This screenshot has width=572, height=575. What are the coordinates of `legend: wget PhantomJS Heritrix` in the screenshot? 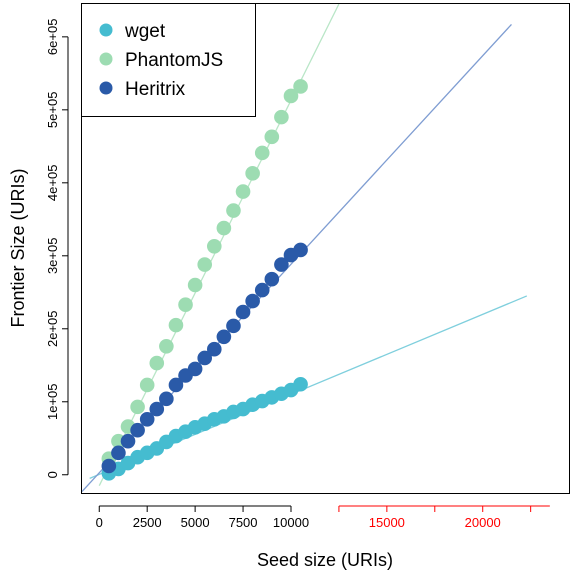 It's located at (168, 60).